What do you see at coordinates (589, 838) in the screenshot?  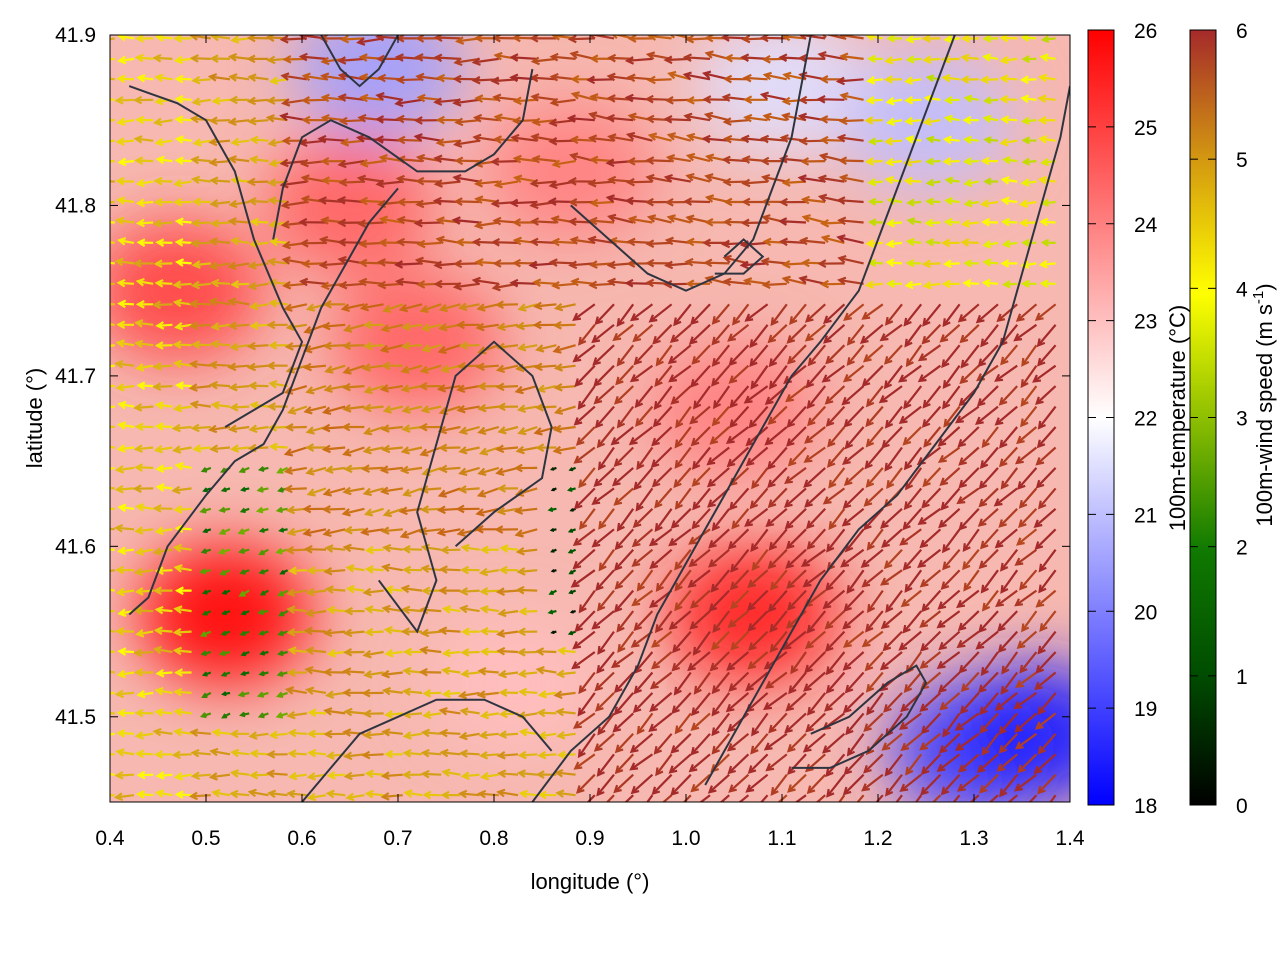 I see `x-tick-label: 0.9` at bounding box center [589, 838].